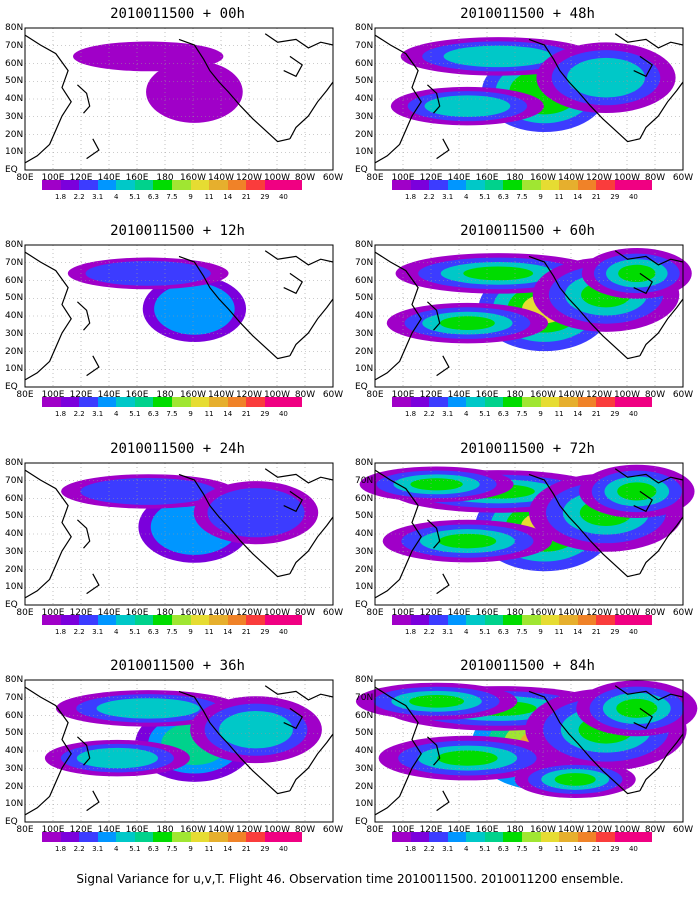 This screenshot has width=700, height=900. I want to click on map-frame, so click(529, 751).